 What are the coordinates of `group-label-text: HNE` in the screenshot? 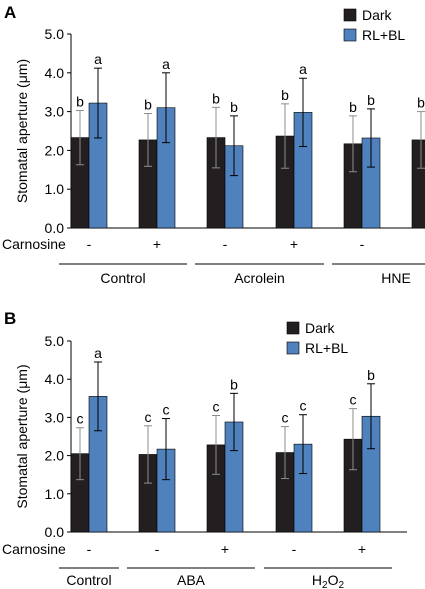 It's located at (396, 278).